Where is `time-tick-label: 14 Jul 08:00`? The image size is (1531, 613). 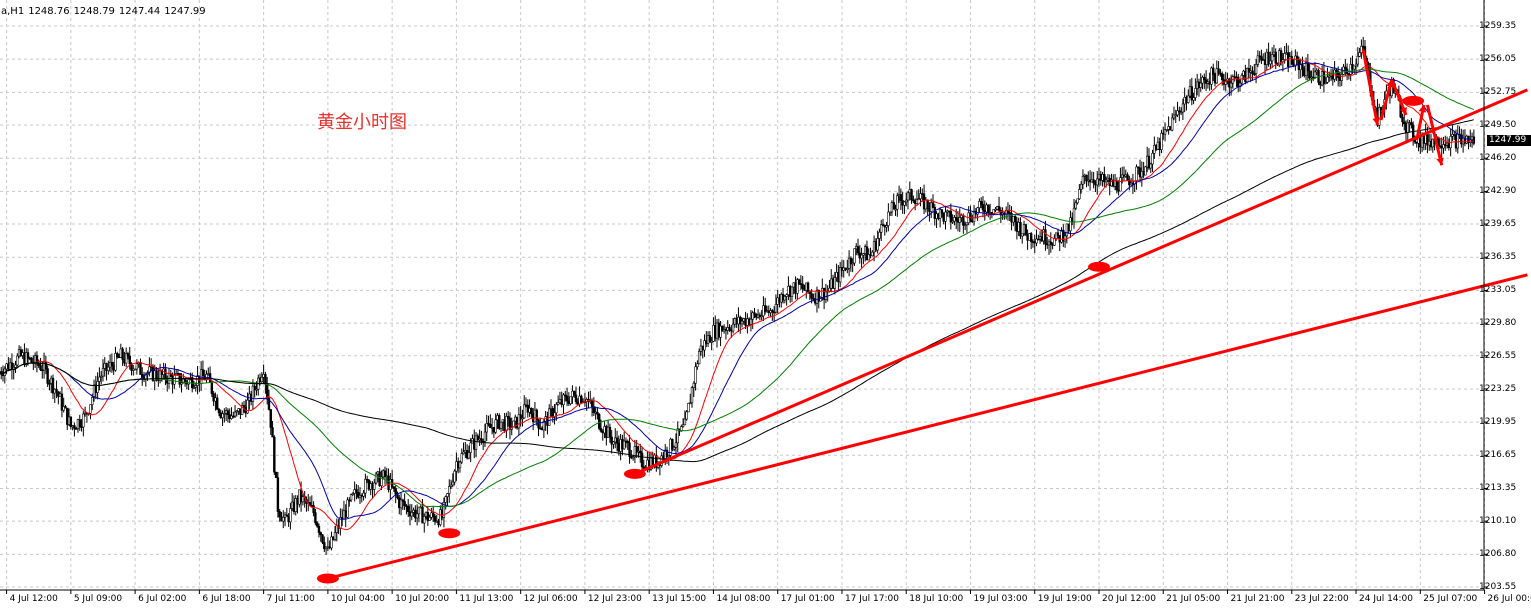 time-tick-label: 14 Jul 08:00 is located at coordinates (743, 599).